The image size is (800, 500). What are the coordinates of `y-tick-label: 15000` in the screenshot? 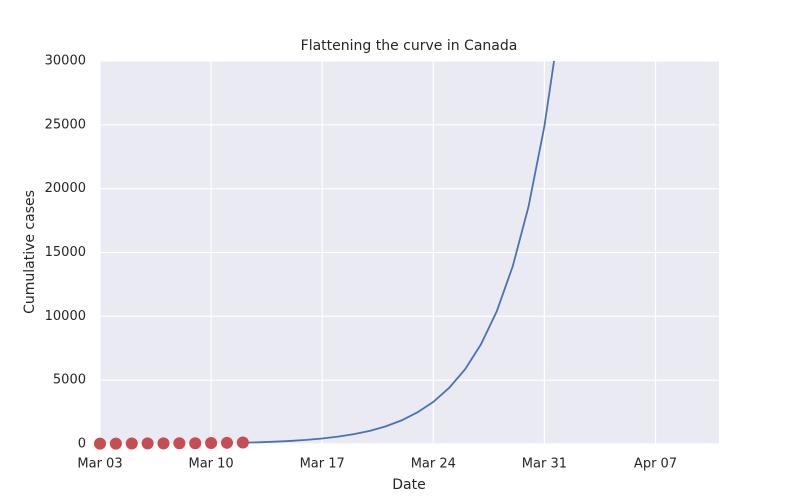 It's located at (65, 252).